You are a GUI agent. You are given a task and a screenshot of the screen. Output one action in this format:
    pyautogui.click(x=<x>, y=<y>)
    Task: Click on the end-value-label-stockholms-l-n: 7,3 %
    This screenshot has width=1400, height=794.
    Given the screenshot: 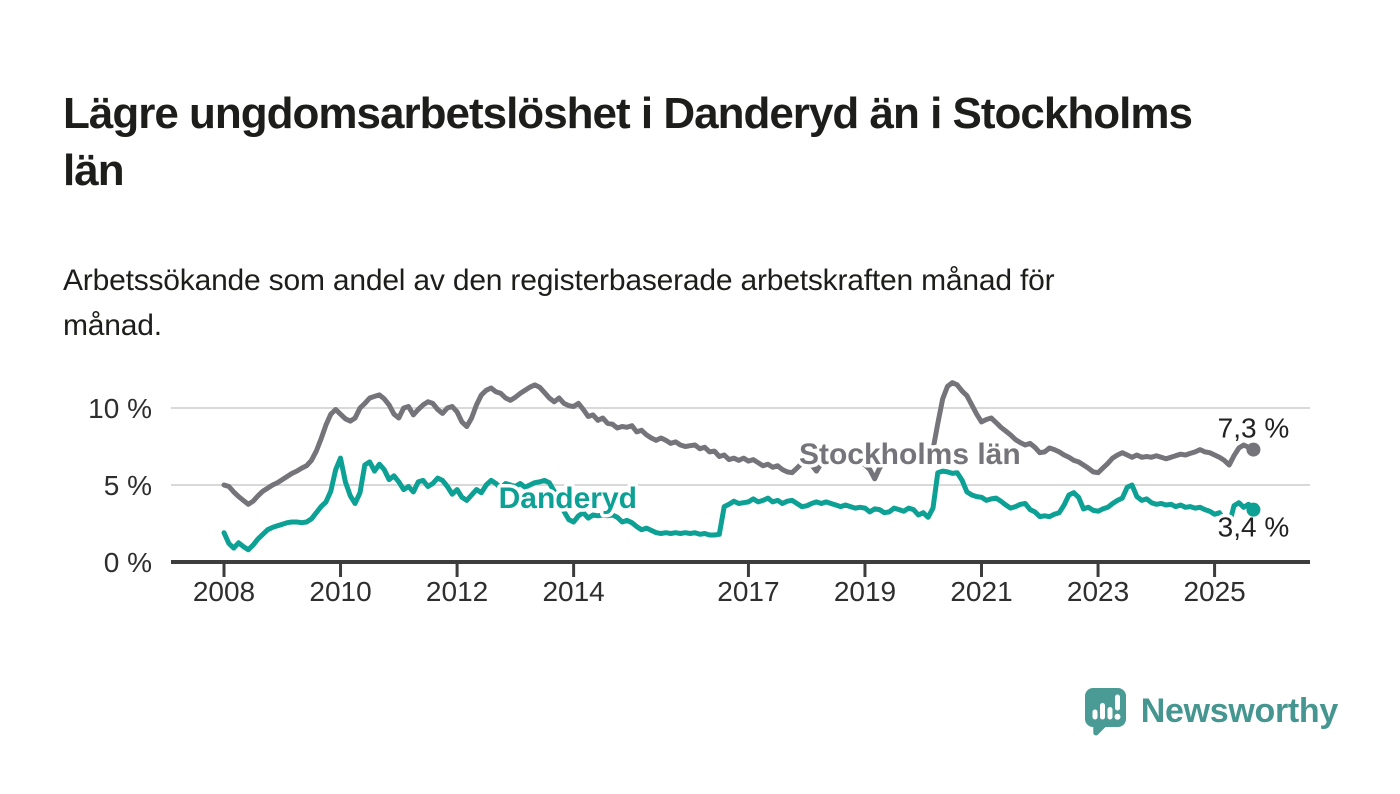 What is the action you would take?
    pyautogui.click(x=1254, y=428)
    